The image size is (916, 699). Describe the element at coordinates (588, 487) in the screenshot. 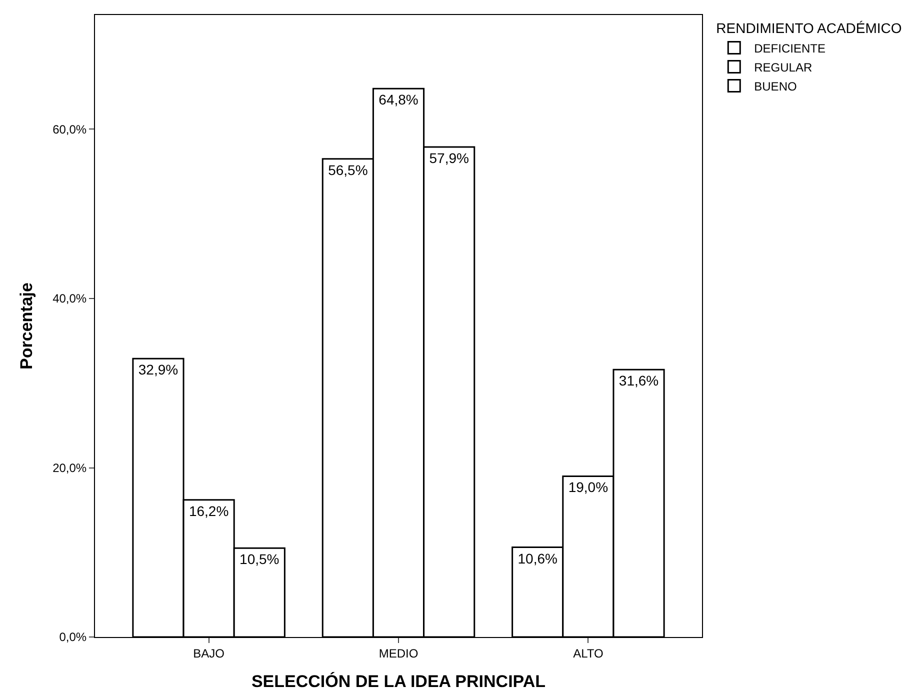

I see `data-label: 19,0%` at that location.